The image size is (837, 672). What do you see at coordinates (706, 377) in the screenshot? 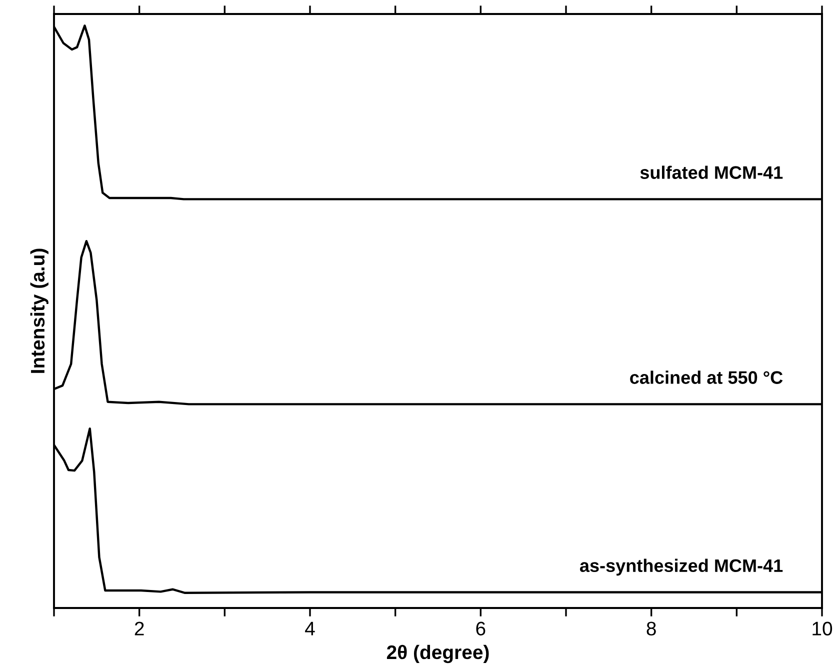
I see `series-label: calcined at 550 °C` at bounding box center [706, 377].